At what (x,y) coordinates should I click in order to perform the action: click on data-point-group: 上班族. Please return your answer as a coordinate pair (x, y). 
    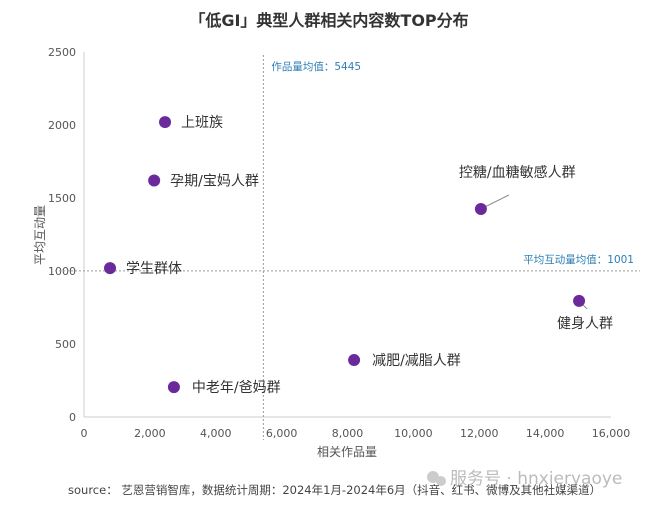
    Looking at the image, I should click on (191, 123).